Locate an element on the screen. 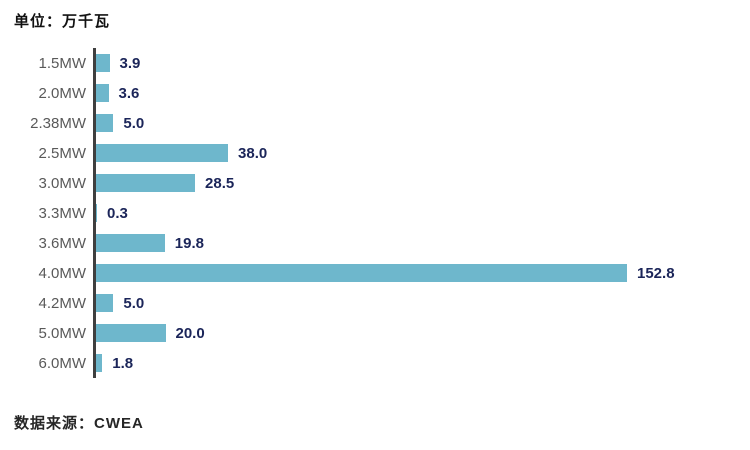 This screenshot has width=750, height=450. plot-cell: 19.8 is located at coordinates (419, 243).